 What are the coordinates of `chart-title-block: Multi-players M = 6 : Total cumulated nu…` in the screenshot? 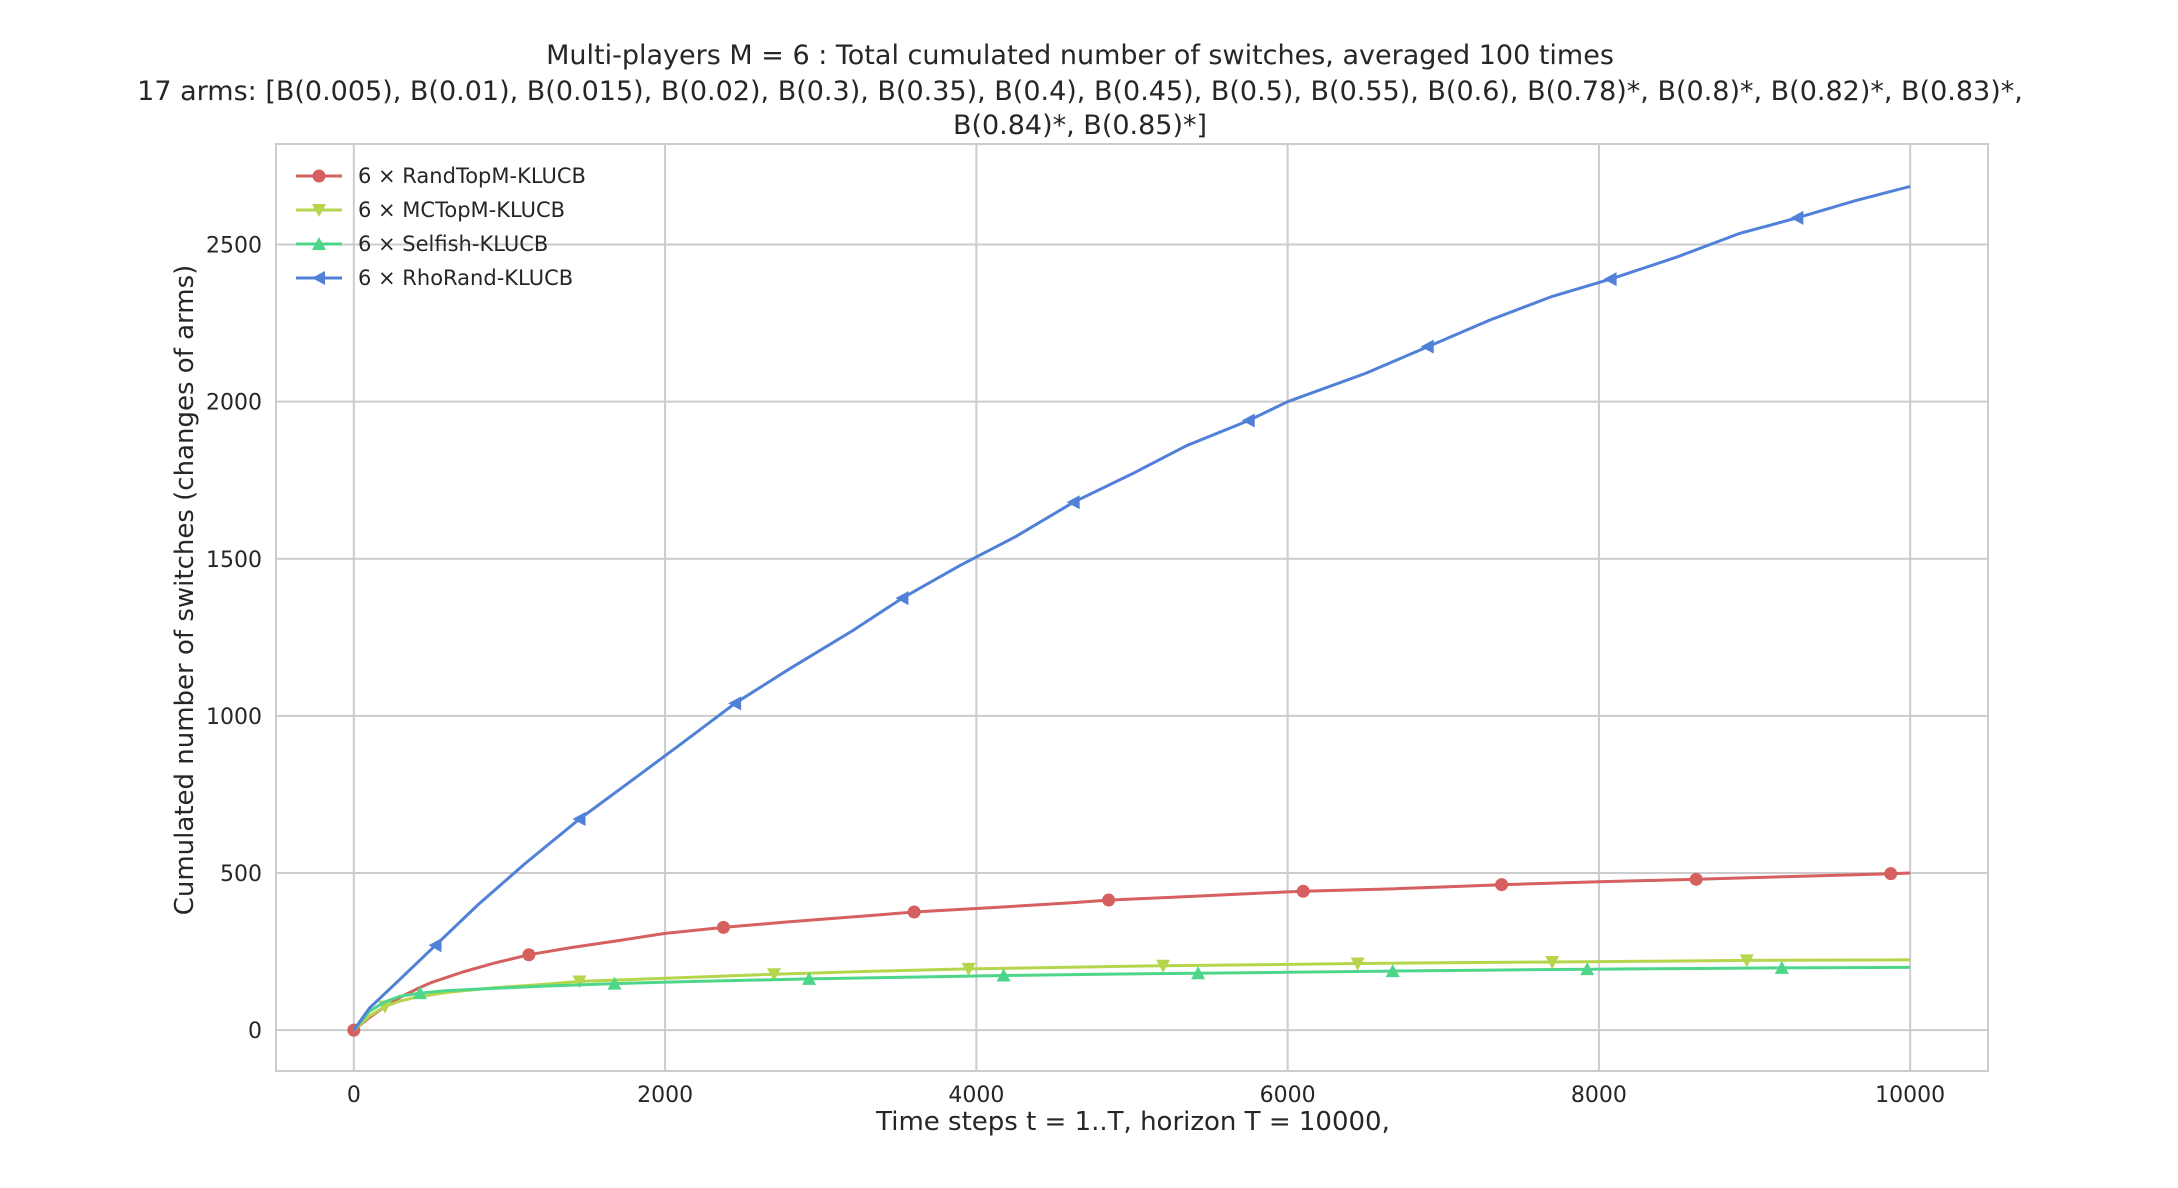 It's located at (1080, 90).